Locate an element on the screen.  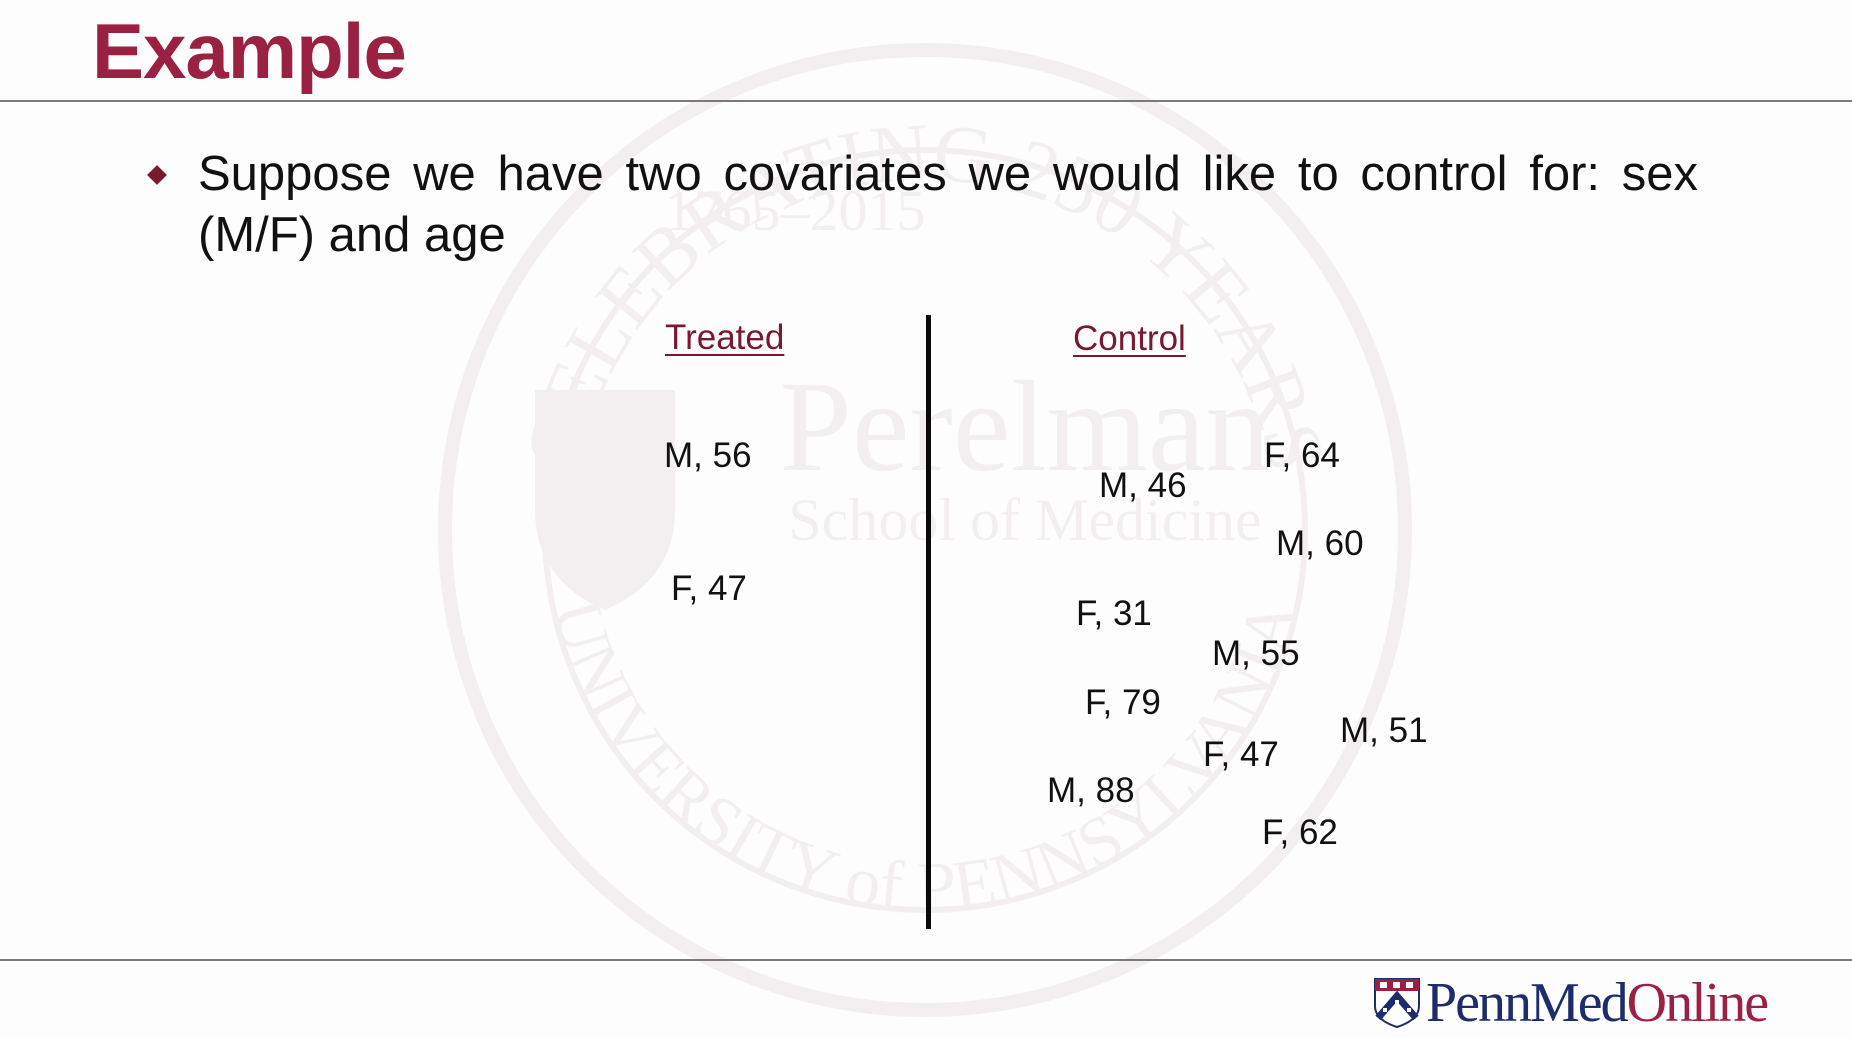
group-divider-line is located at coordinates (928, 622).